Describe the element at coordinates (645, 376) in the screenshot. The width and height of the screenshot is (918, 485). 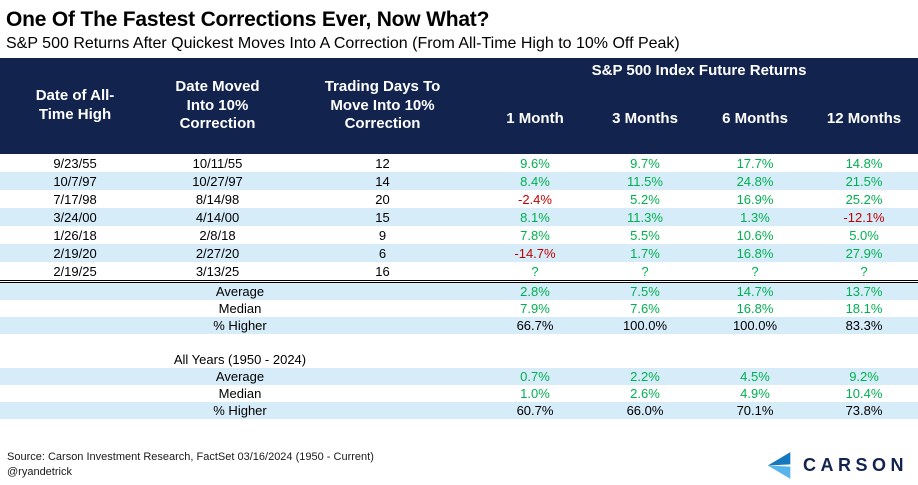
I see `cell: 2.2%` at that location.